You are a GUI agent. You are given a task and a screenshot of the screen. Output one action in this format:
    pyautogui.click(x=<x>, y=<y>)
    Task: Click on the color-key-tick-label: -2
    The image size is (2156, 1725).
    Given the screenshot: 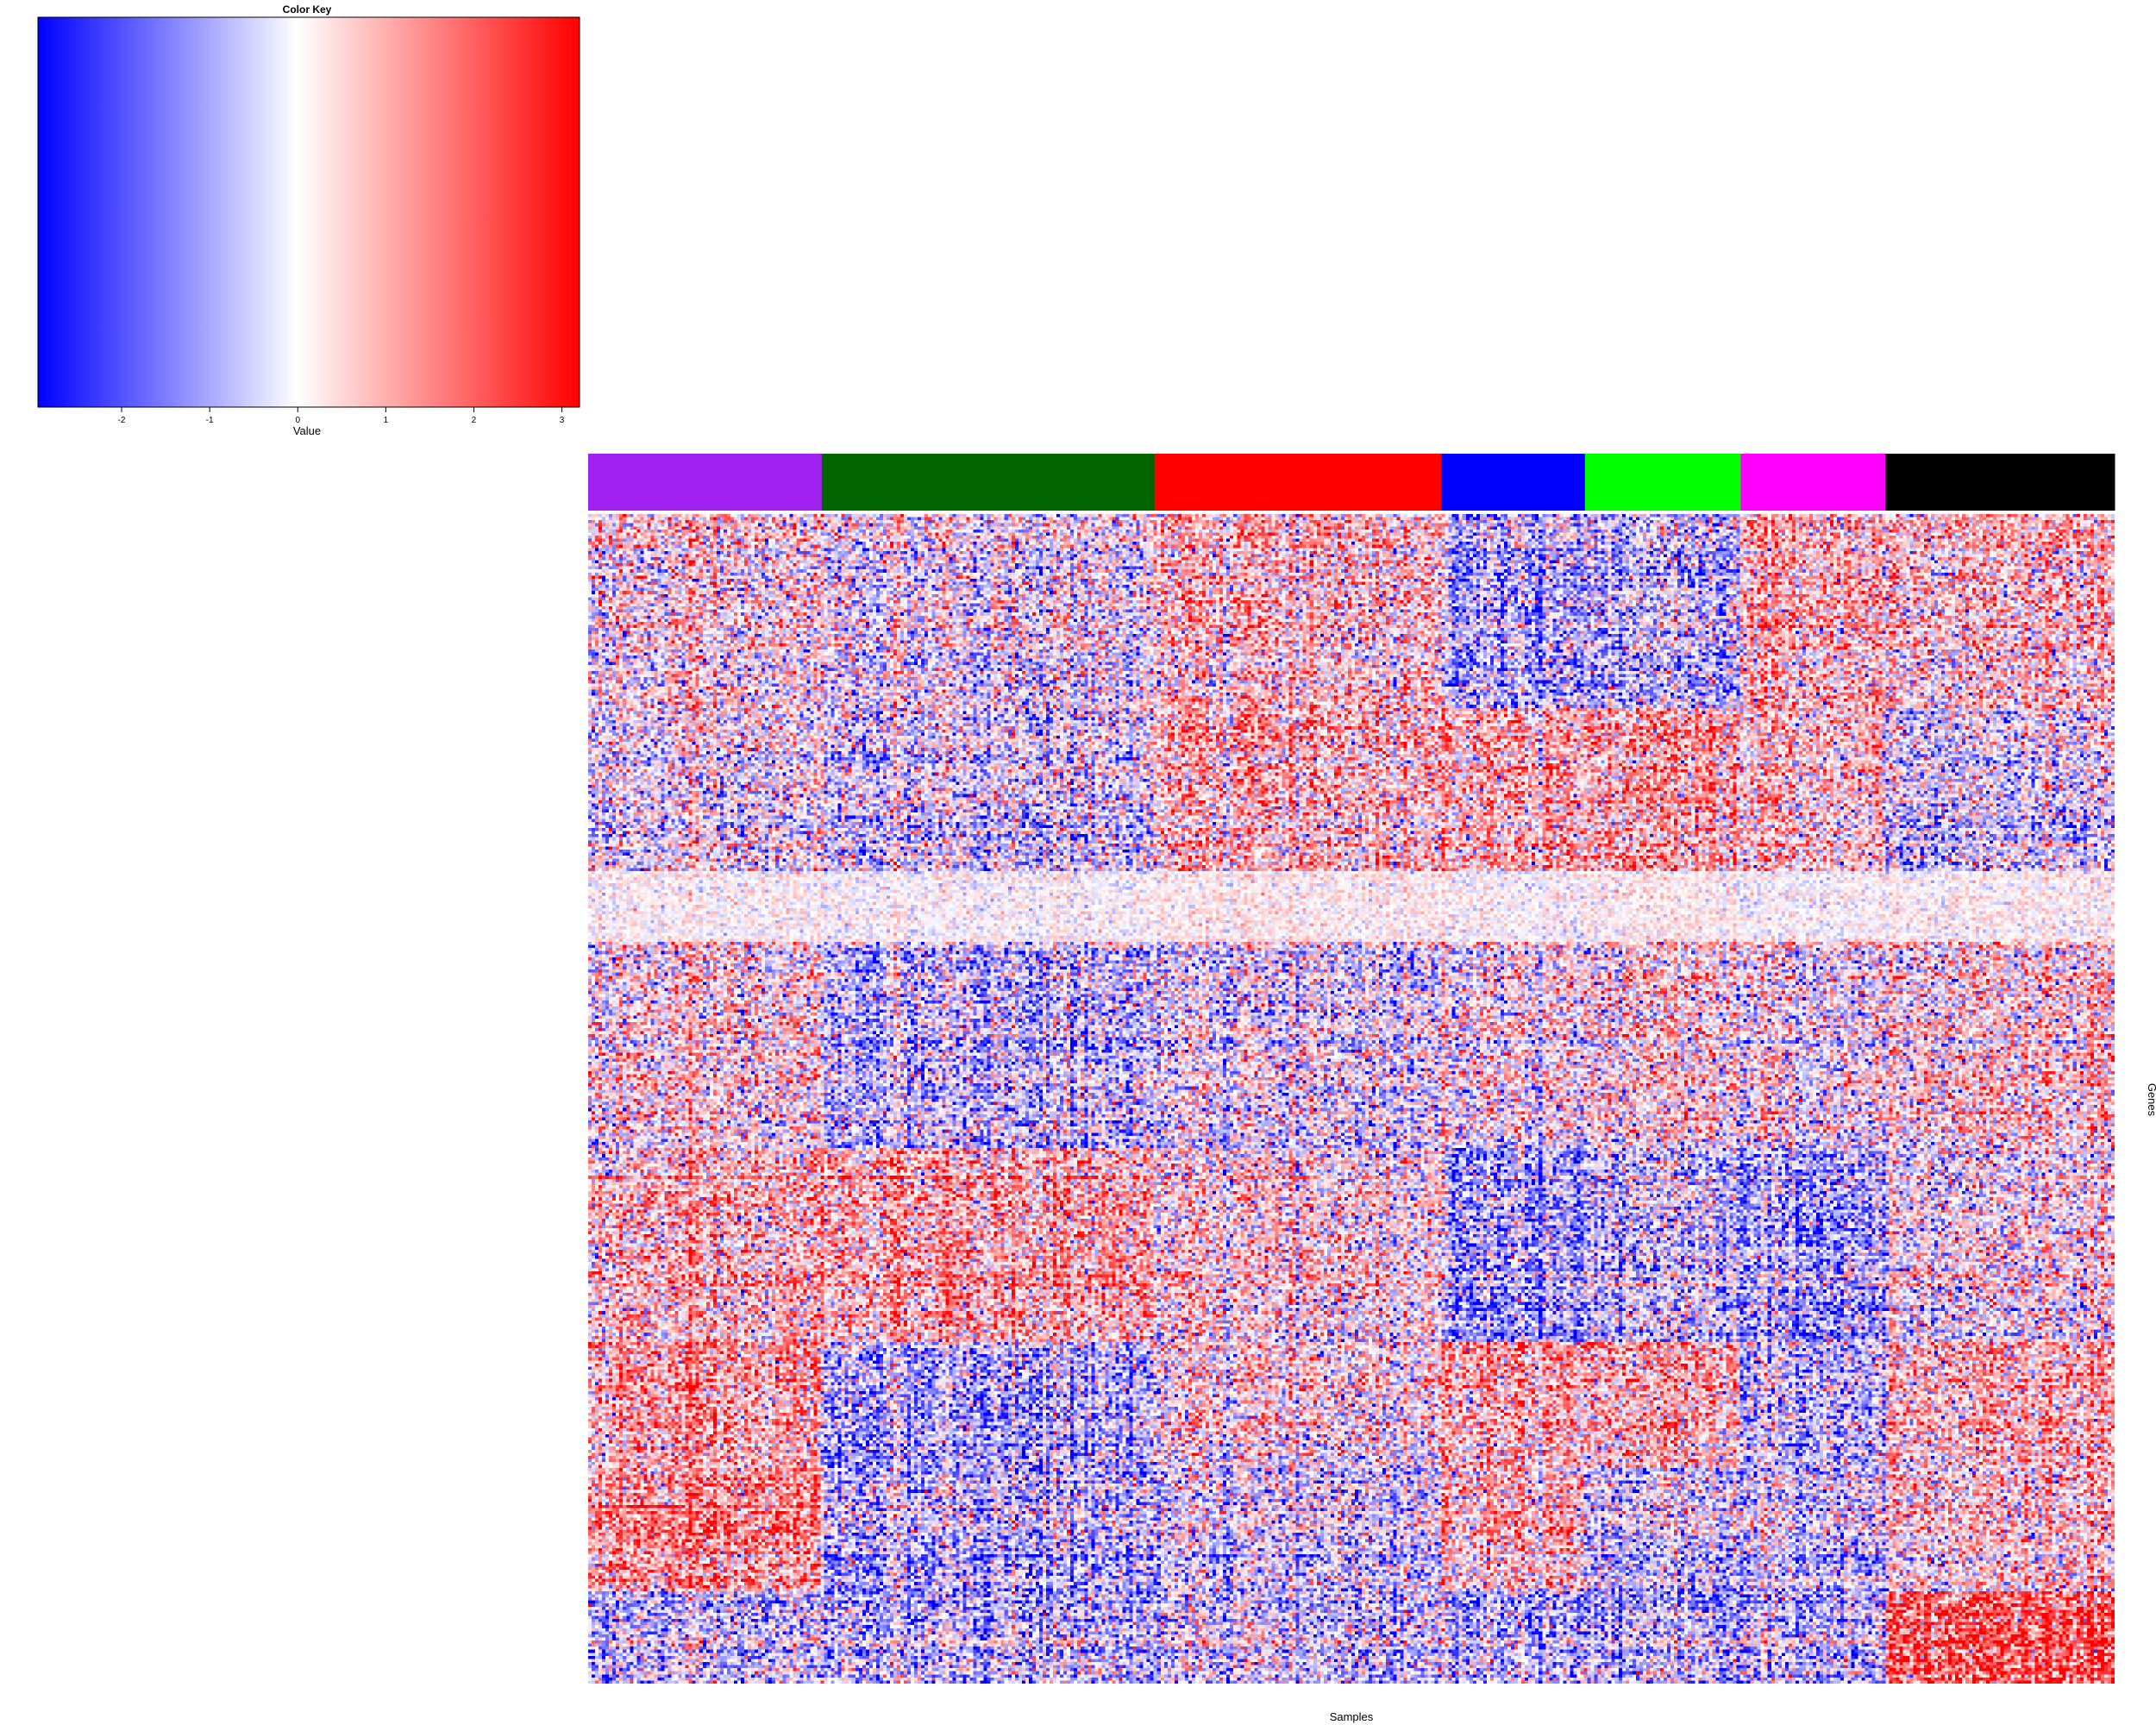 What is the action you would take?
    pyautogui.click(x=122, y=421)
    